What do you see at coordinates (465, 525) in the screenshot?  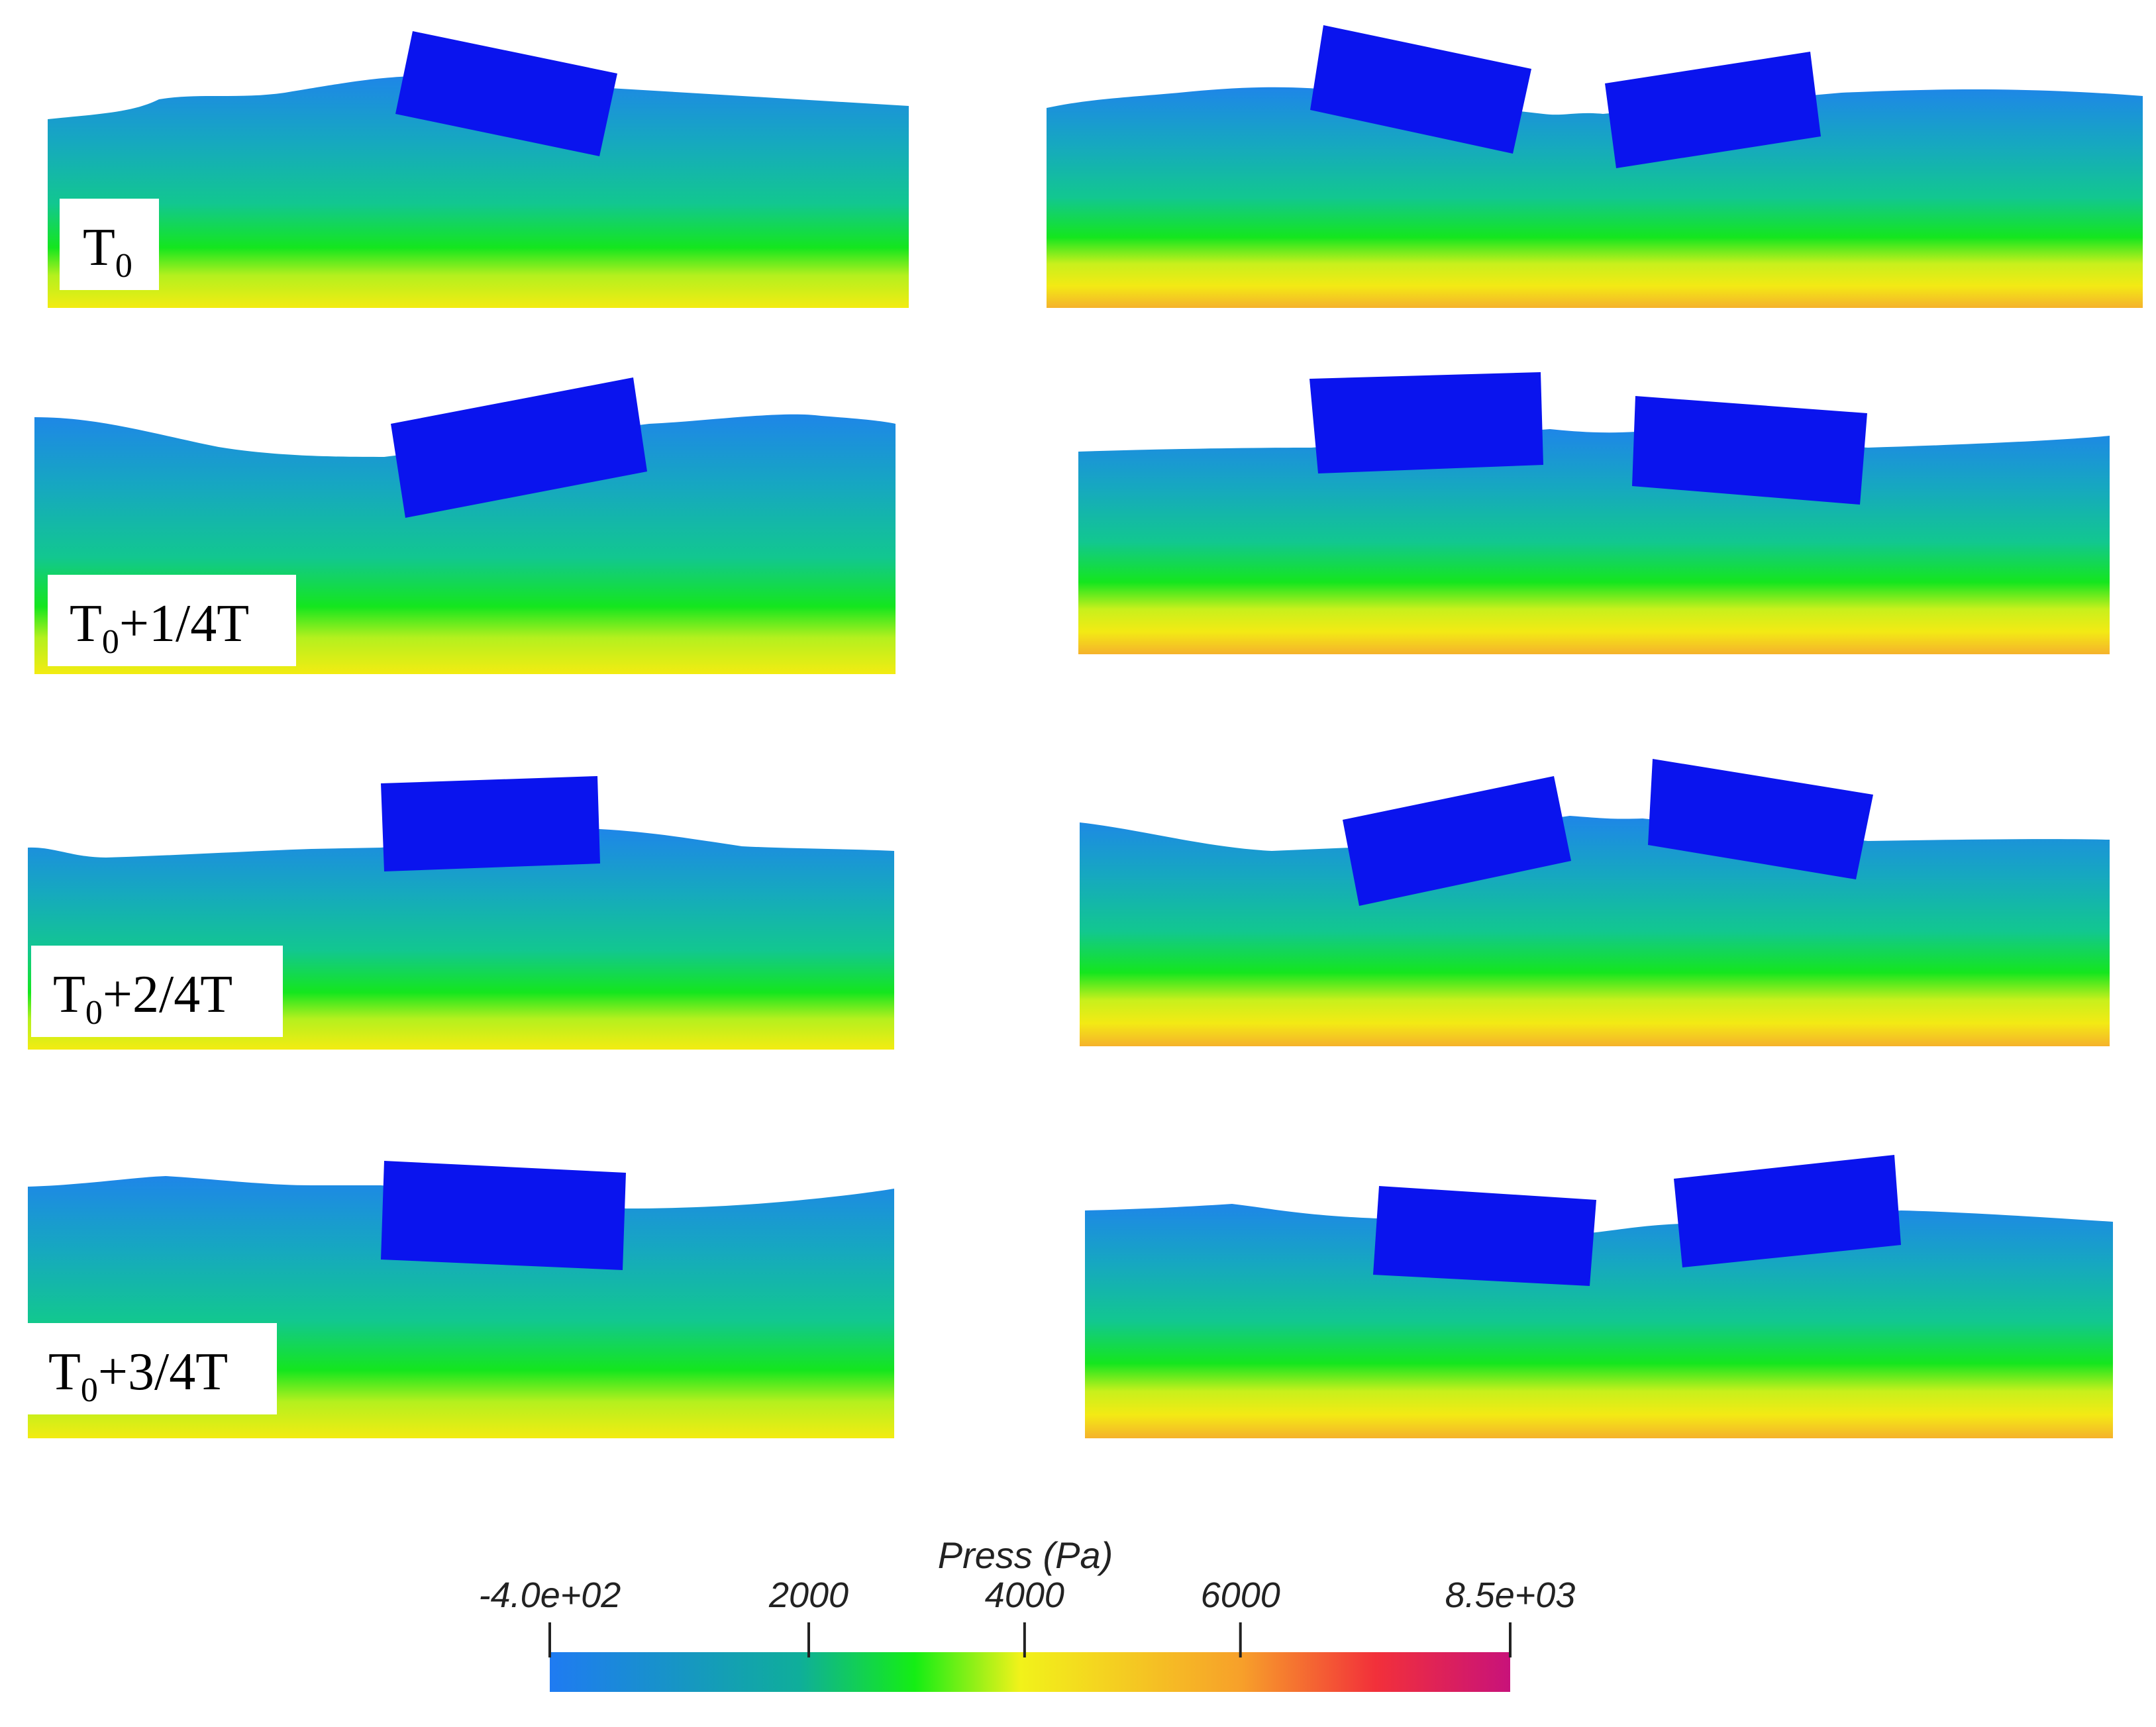 I see `panel-row-2-single: T0+1/4T` at bounding box center [465, 525].